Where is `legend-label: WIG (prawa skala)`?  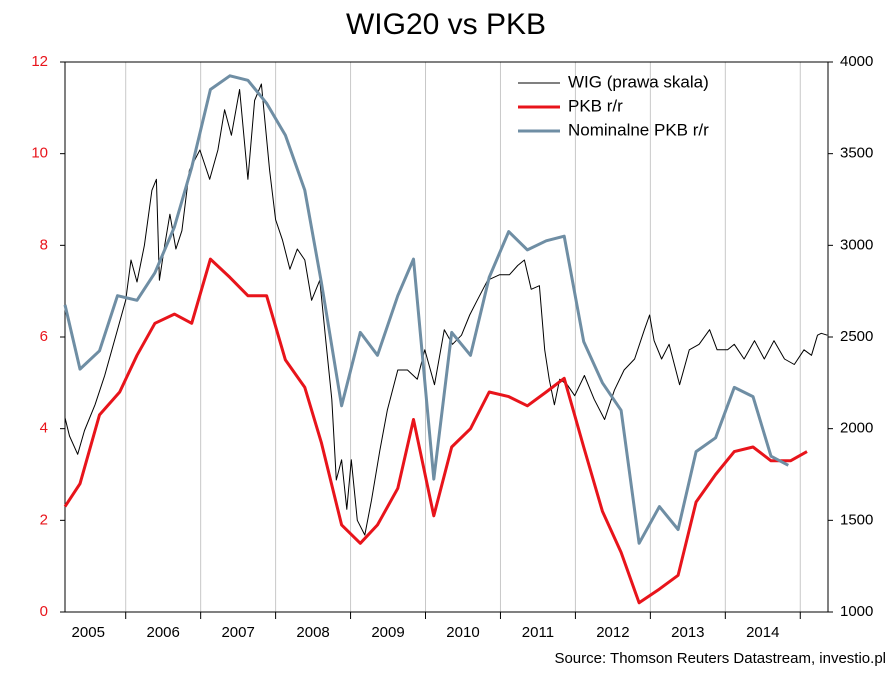
legend-label: WIG (prawa skala) is located at coordinates (638, 81).